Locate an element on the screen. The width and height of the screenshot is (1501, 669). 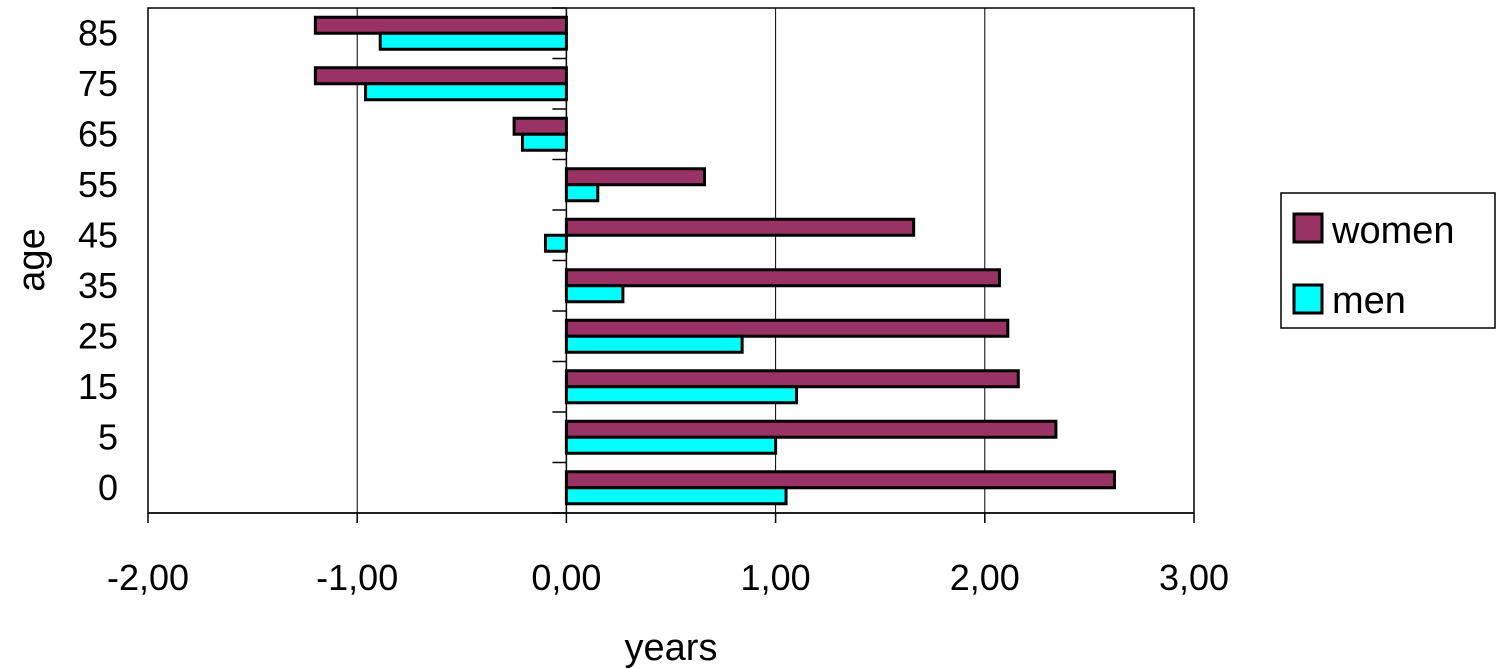
y-tick-label: 15 is located at coordinates (98, 386).